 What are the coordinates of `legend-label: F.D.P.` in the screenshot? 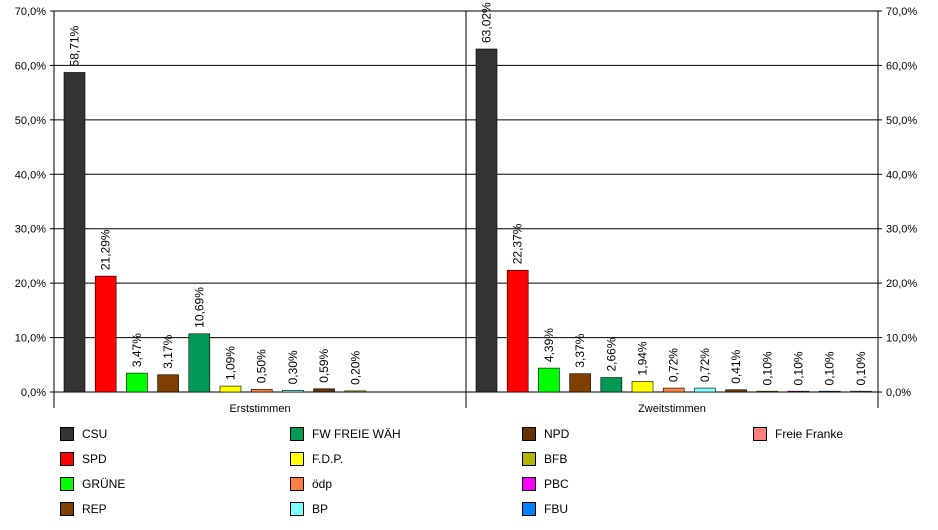 It's located at (328, 459).